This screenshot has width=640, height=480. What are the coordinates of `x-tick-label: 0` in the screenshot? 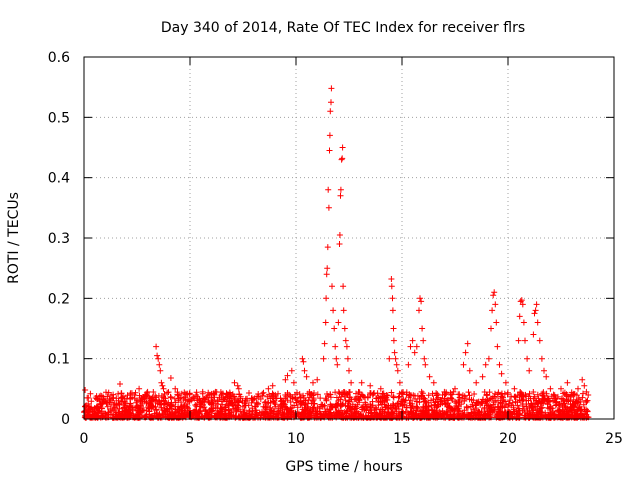 It's located at (84, 439).